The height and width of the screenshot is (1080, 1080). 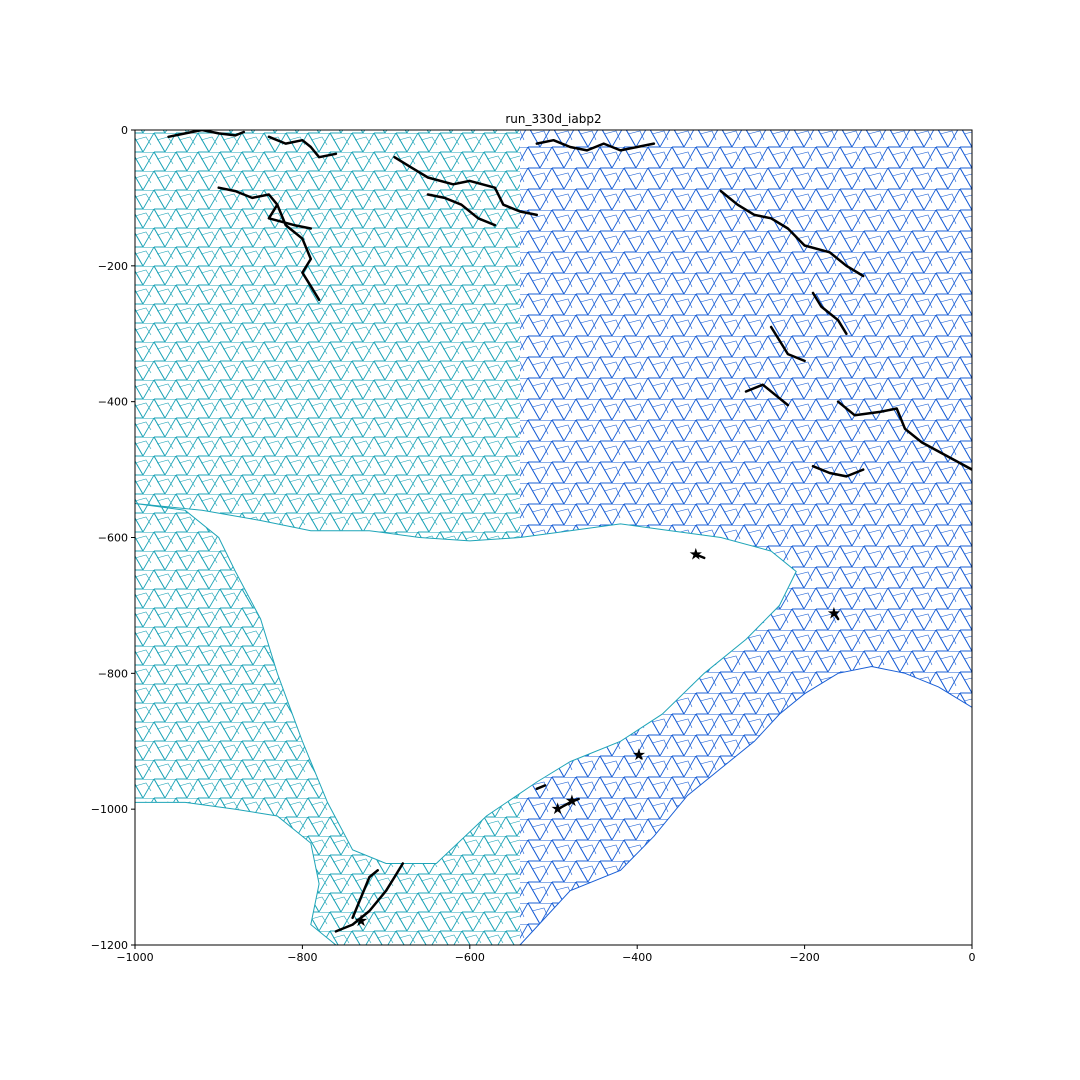 I want to click on y-tick-label: −1000, so click(x=109, y=809).